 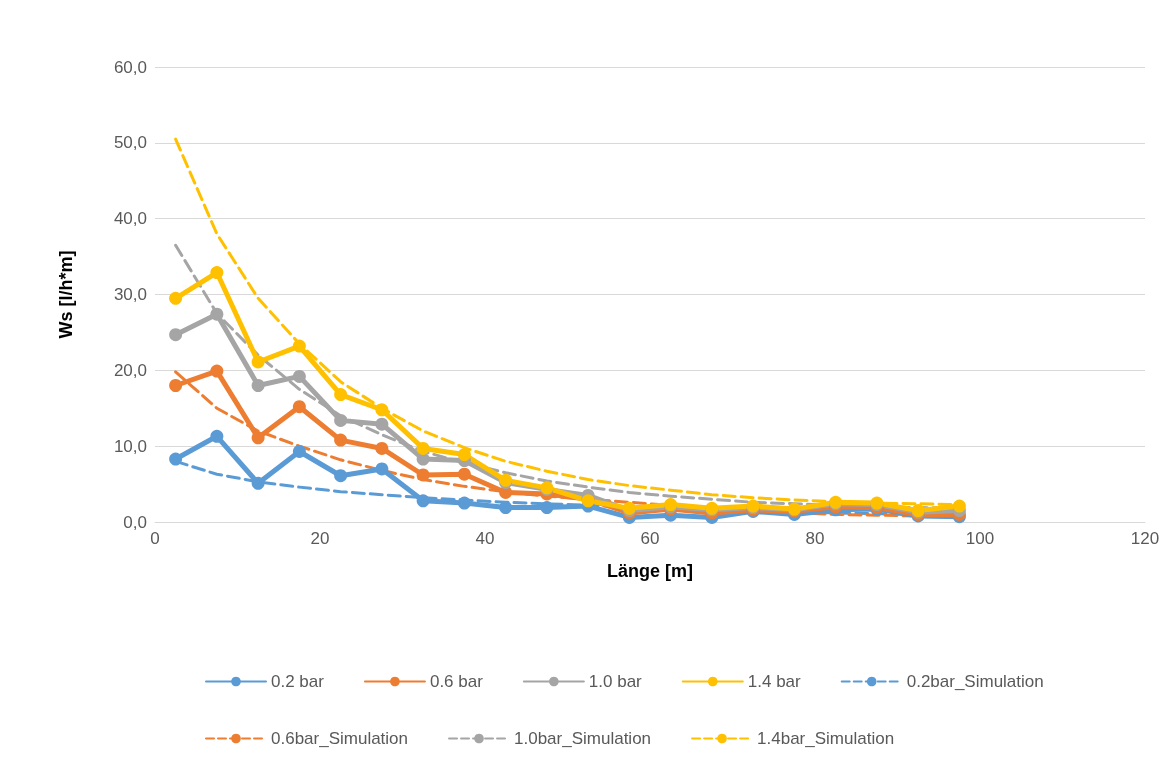 I want to click on x-tick-label: 40, so click(x=485, y=538).